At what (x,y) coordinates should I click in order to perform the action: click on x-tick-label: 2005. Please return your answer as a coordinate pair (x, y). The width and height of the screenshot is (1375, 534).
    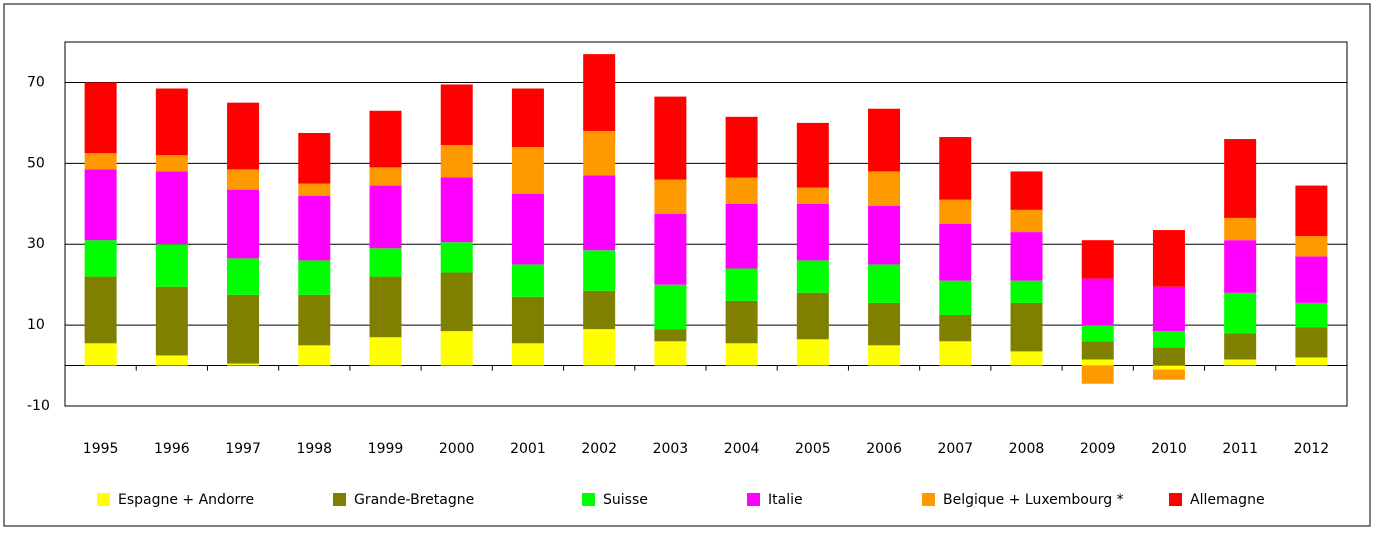
    Looking at the image, I should click on (813, 449).